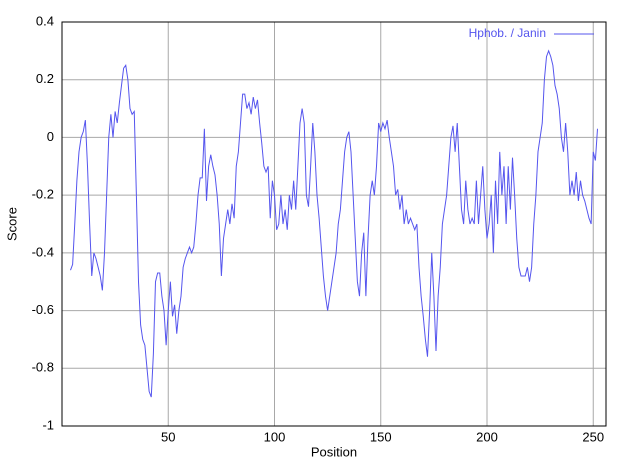 Image resolution: width=628 pixels, height=475 pixels. I want to click on y-tick-label: -0.4, so click(43, 251).